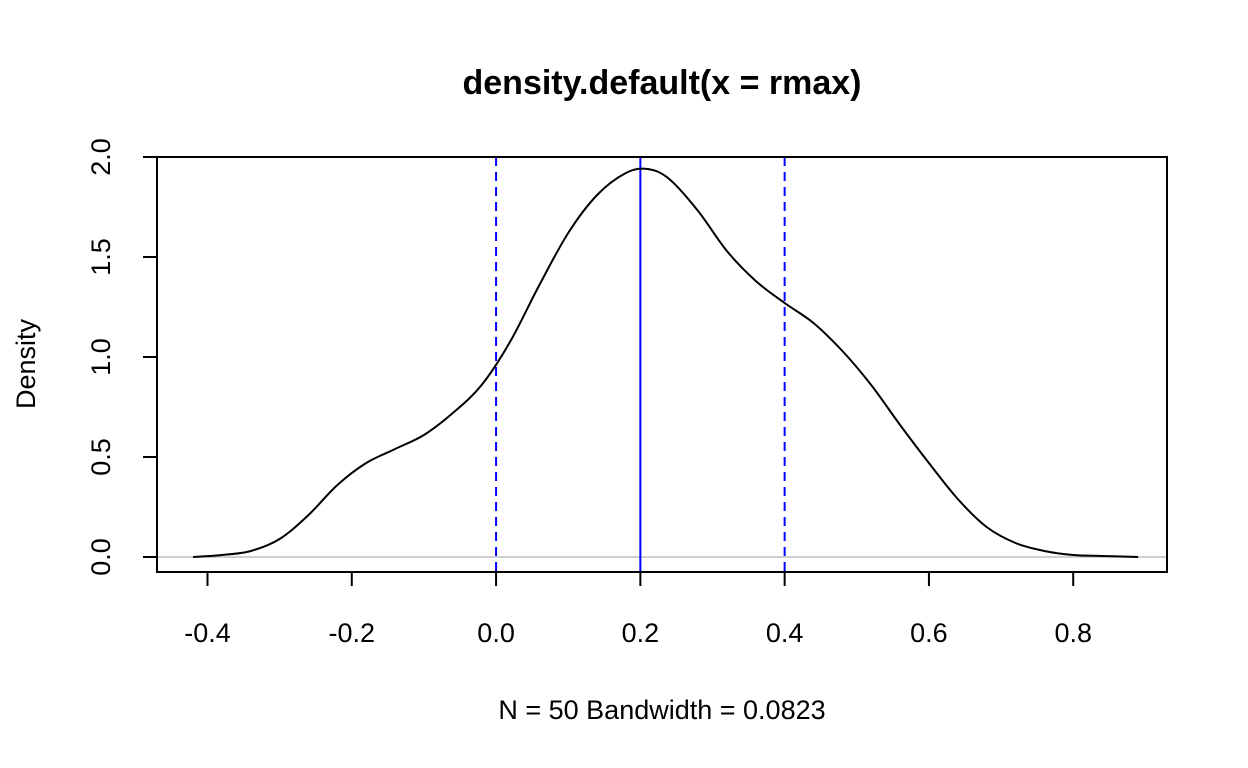  Describe the element at coordinates (662, 83) in the screenshot. I see `chart-title: density.default(x = rmax)` at that location.